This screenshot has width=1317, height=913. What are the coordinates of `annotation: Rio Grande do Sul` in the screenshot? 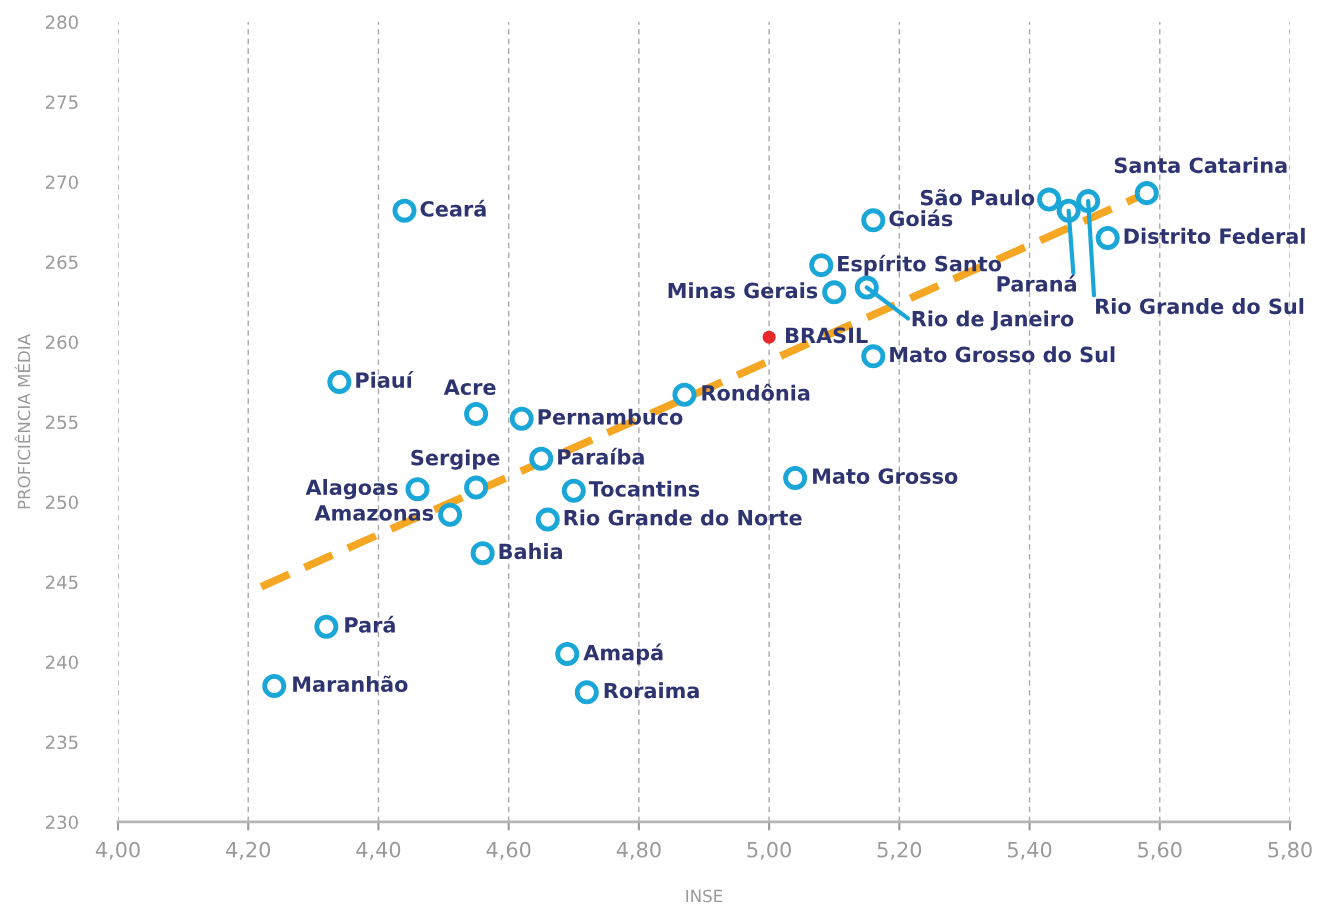 It's located at (1200, 306).